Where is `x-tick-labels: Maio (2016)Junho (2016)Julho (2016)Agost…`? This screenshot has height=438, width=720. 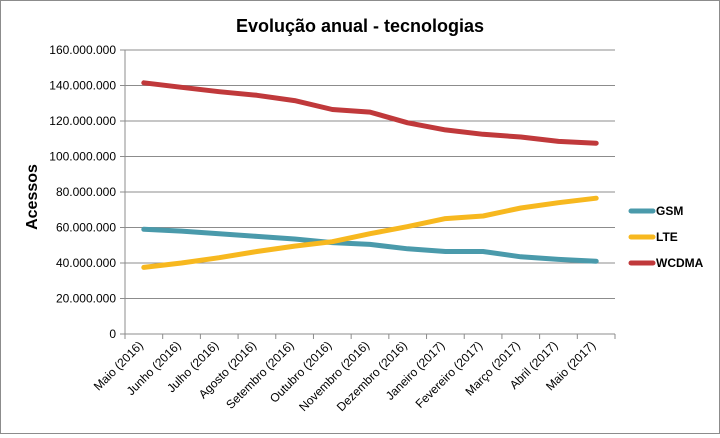
x-tick-labels: Maio (2016)Junho (2016)Julho (2016)Agost… is located at coordinates (344, 376).